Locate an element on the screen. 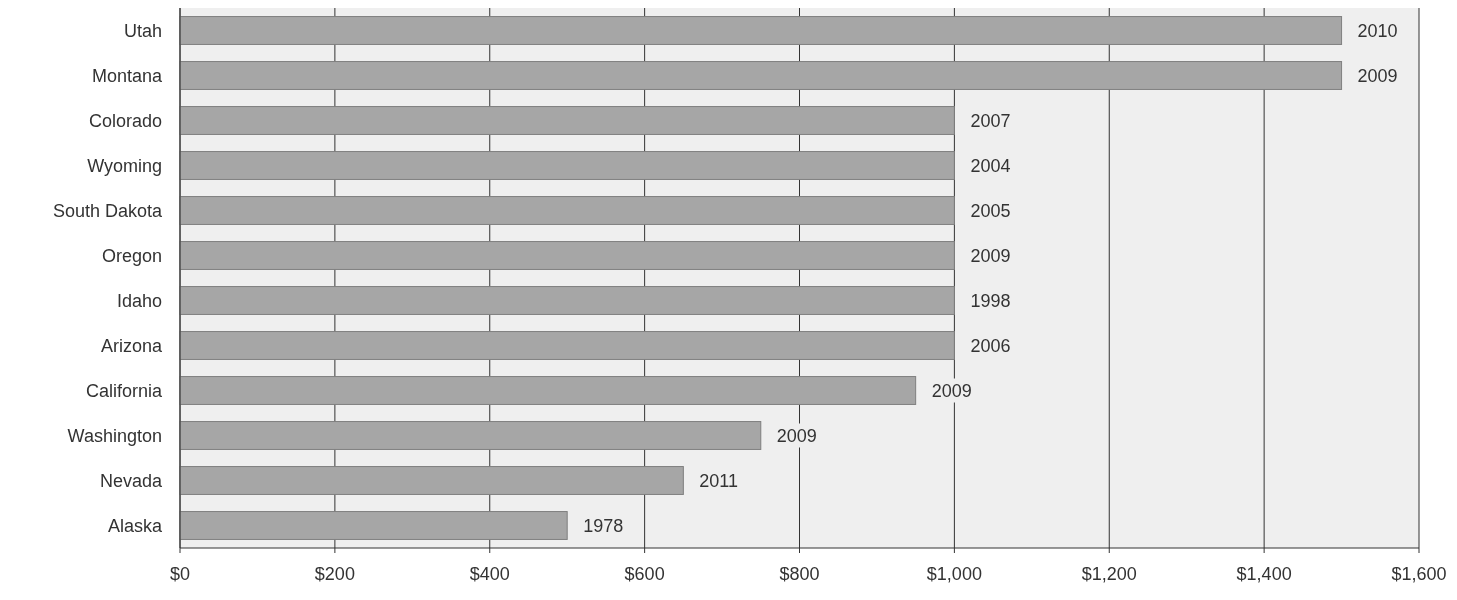 This screenshot has width=1457, height=600. x-tick-label: $400 is located at coordinates (489, 574).